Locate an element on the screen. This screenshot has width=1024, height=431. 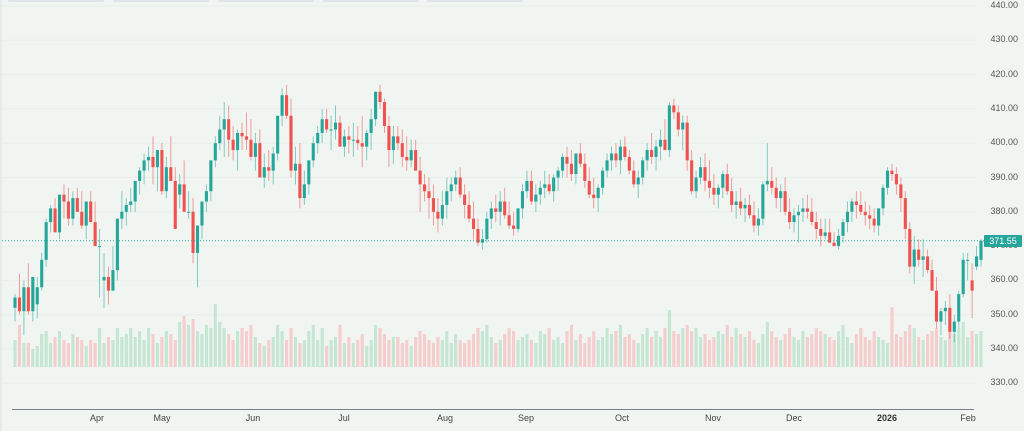
price-axis-label: 430.00 is located at coordinates (1004, 39).